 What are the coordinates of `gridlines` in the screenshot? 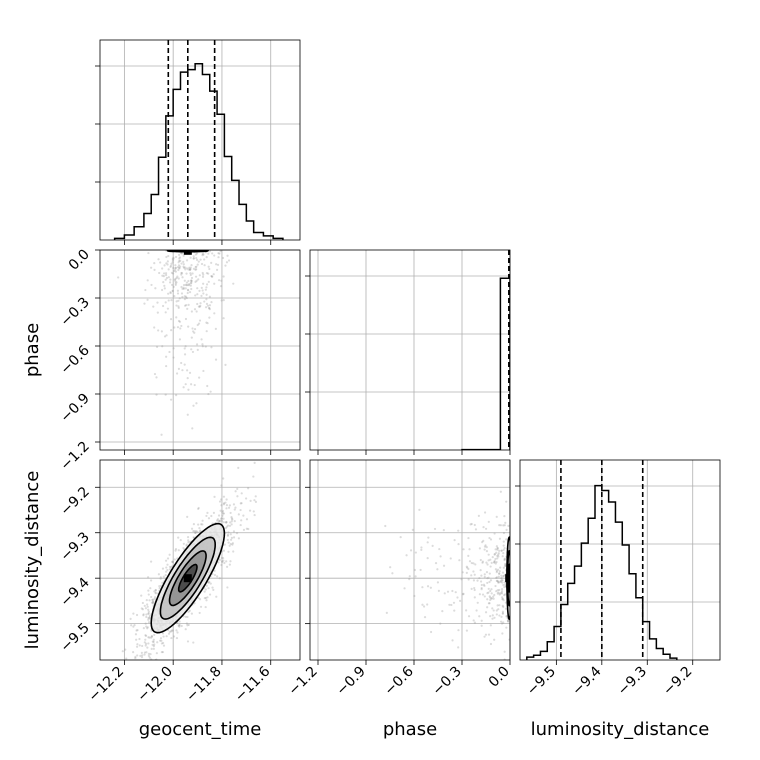 It's located at (620, 560).